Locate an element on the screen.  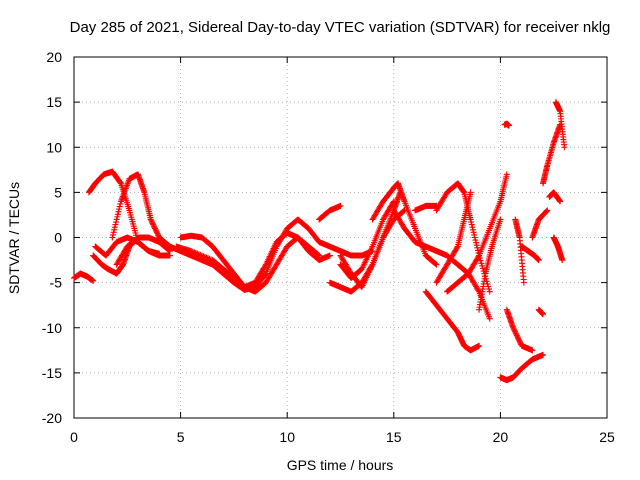
x-tick-label: 20 is located at coordinates (501, 437).